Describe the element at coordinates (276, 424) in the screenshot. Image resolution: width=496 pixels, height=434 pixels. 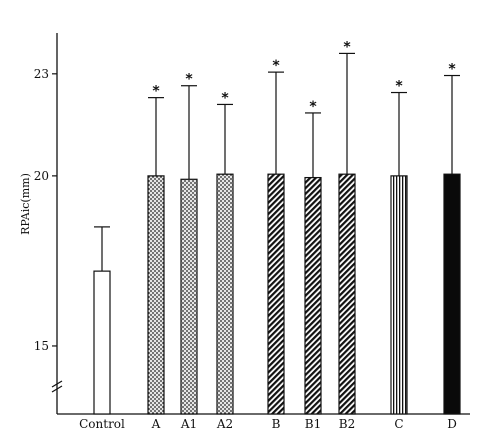
I see `x-tick-label: B` at that location.